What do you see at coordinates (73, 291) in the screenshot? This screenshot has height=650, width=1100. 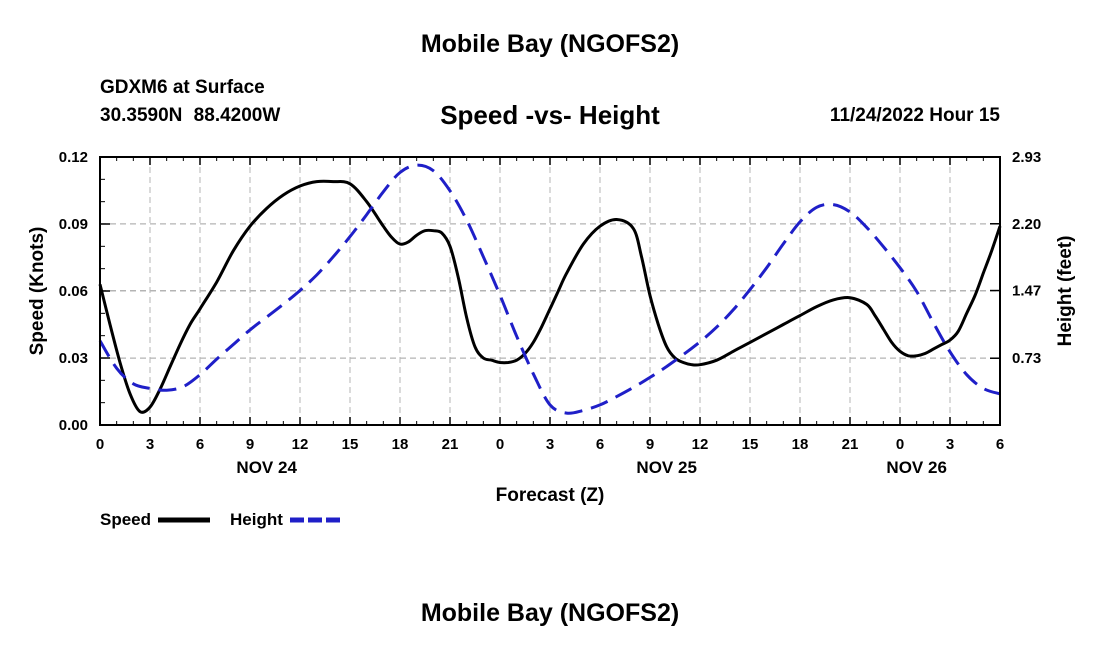 I see `y-tick-label: 0.06` at bounding box center [73, 291].